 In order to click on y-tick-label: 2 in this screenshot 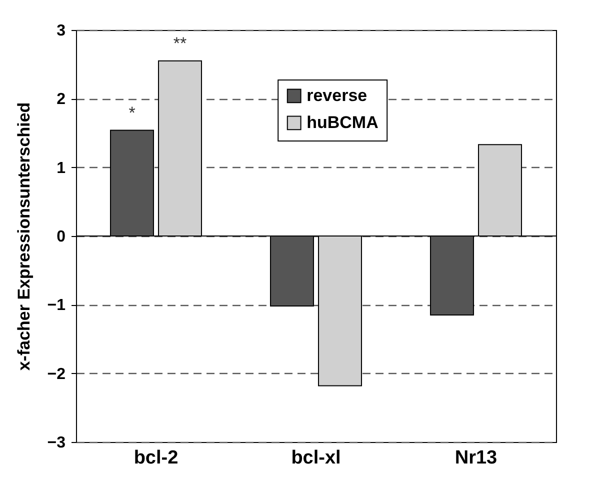, I will do `click(61, 99)`.